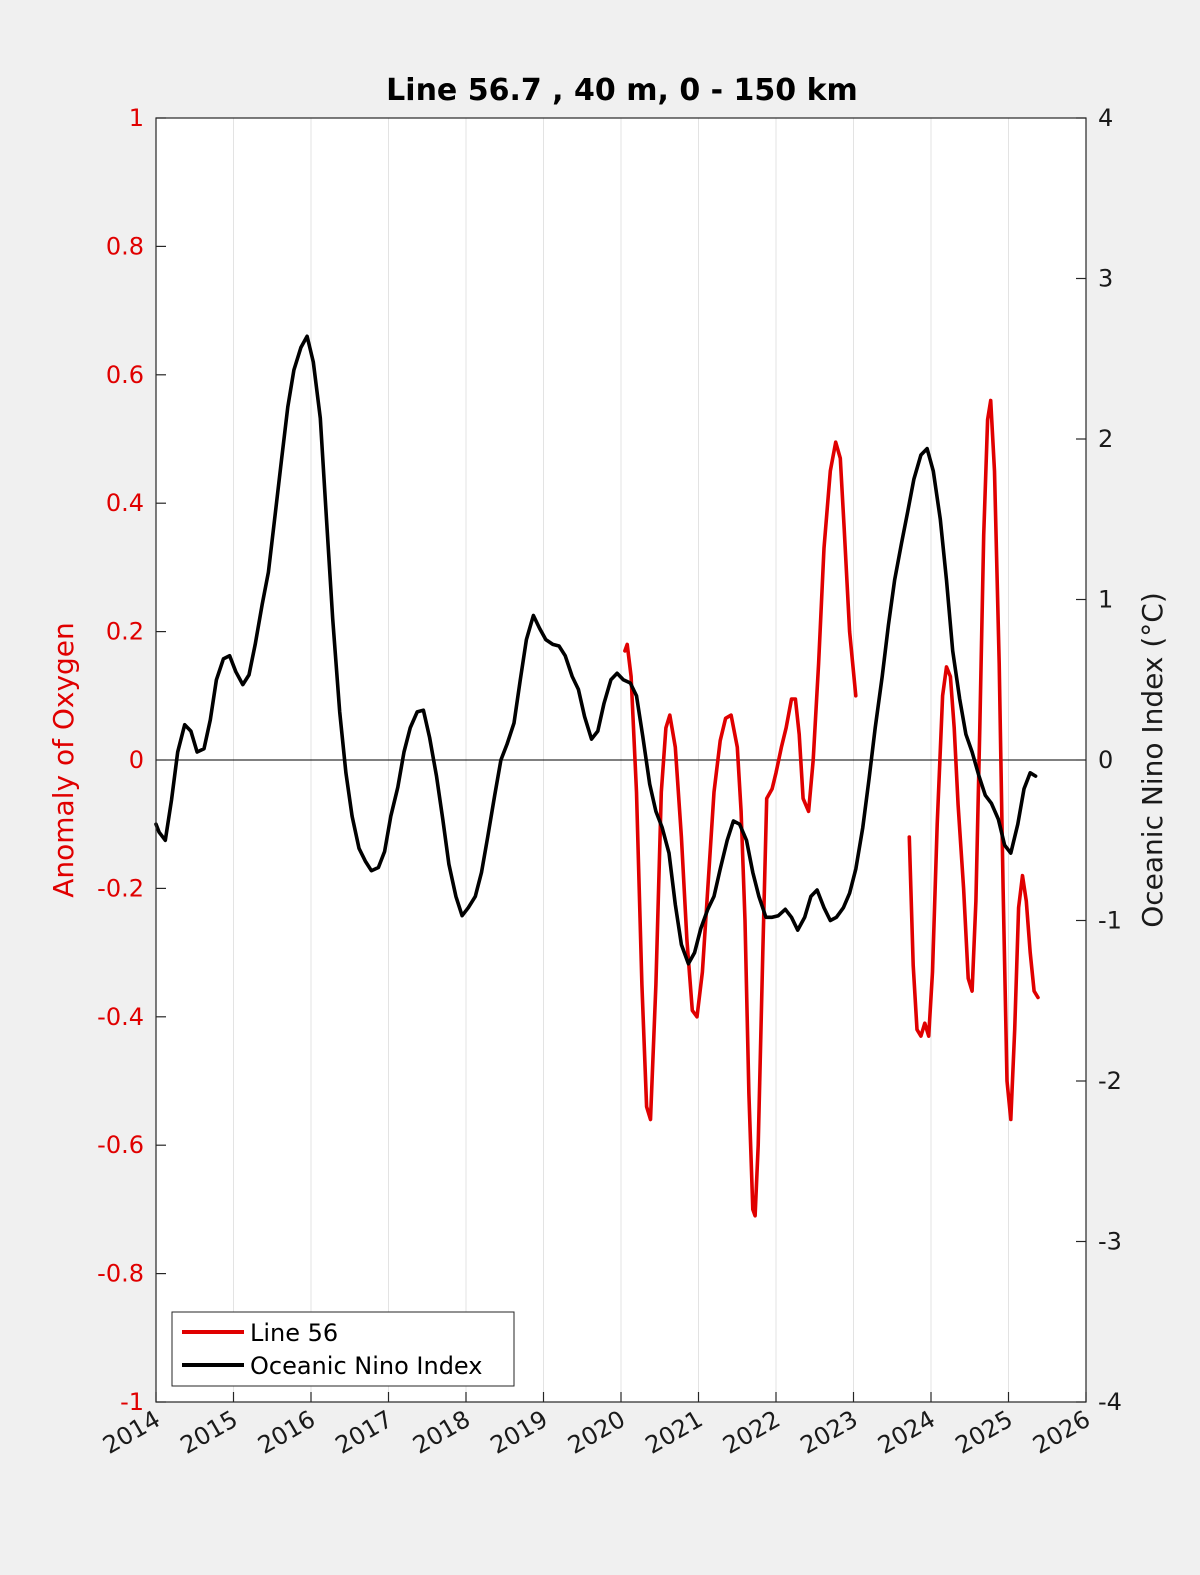 This screenshot has width=1200, height=1575. What do you see at coordinates (294, 1333) in the screenshot?
I see `legend-label-line-56: Line 56` at bounding box center [294, 1333].